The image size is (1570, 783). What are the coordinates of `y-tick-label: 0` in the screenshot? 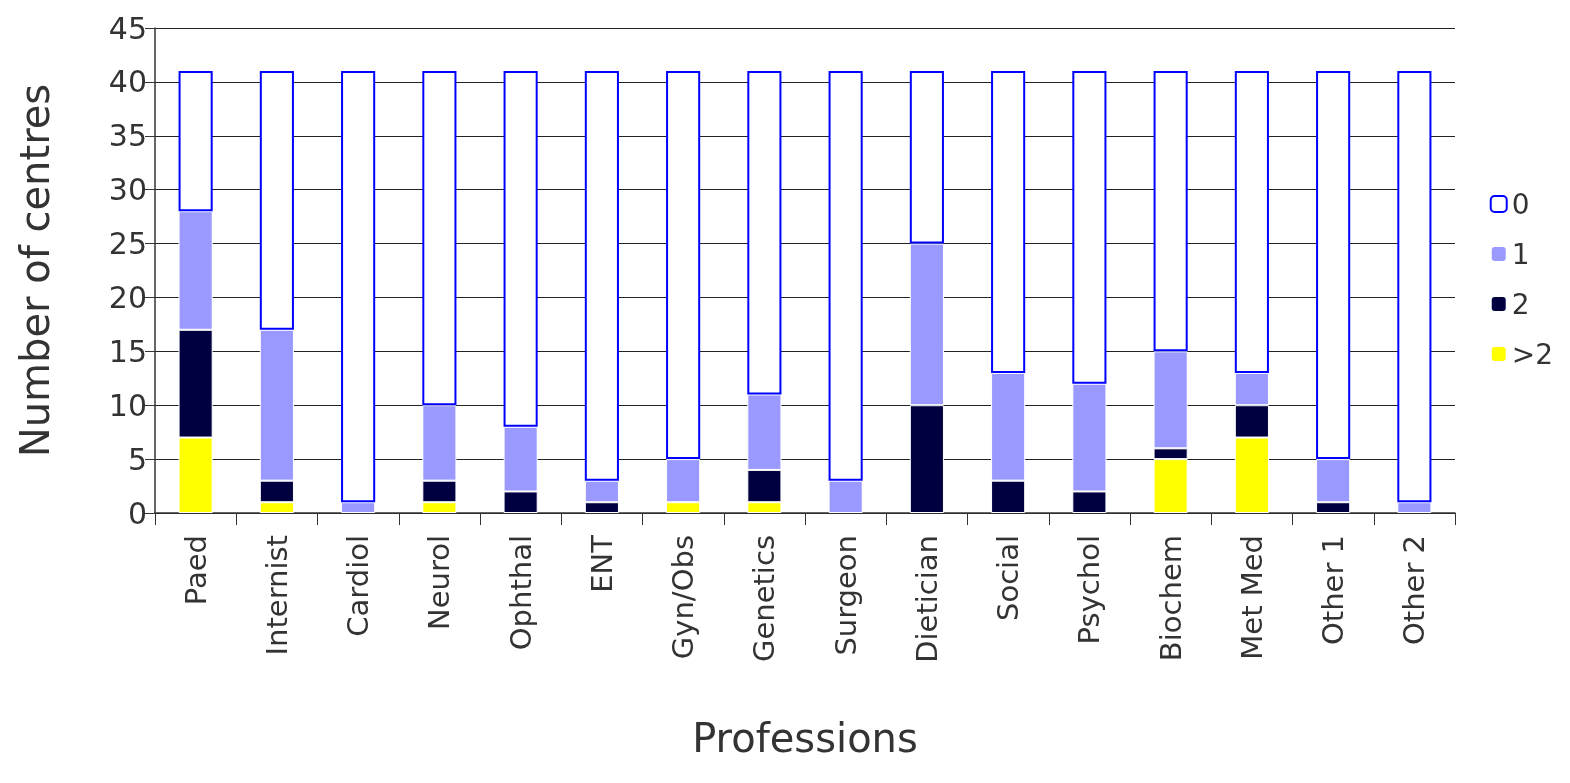 It's located at (137, 513).